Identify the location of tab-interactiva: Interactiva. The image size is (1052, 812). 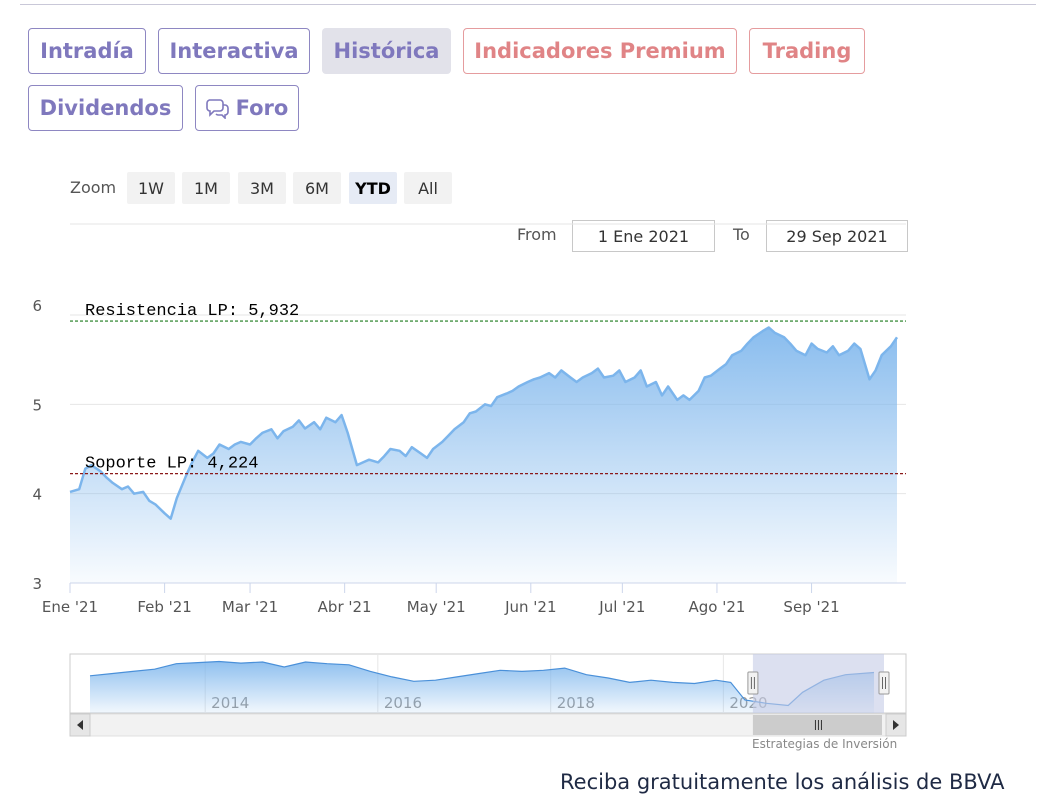
(234, 51).